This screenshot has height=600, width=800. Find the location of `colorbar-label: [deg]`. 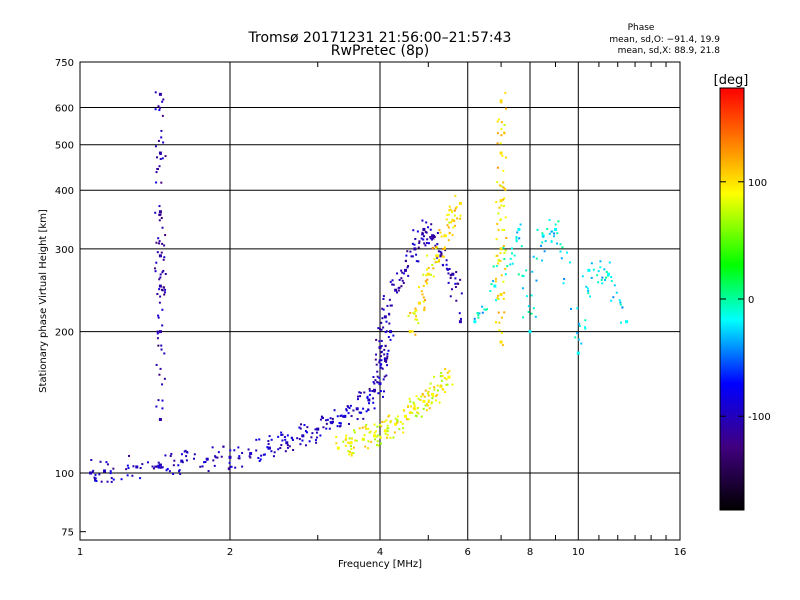

colorbar-label: [deg] is located at coordinates (731, 80).